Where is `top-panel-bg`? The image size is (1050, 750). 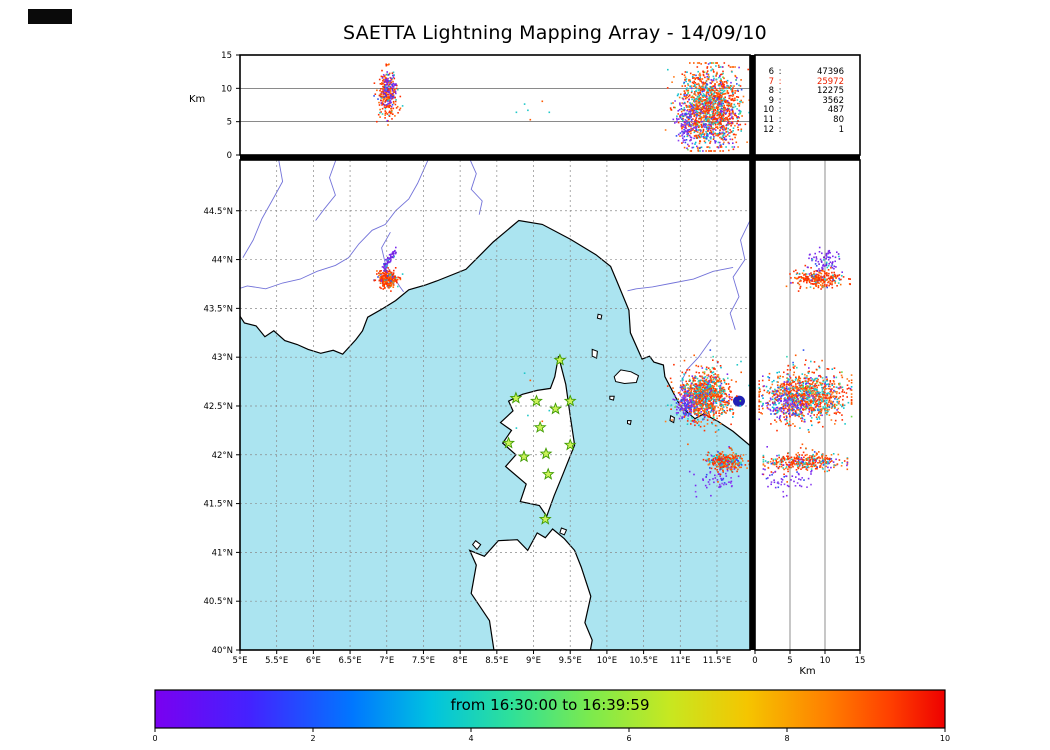
top-panel-bg is located at coordinates (495, 105).